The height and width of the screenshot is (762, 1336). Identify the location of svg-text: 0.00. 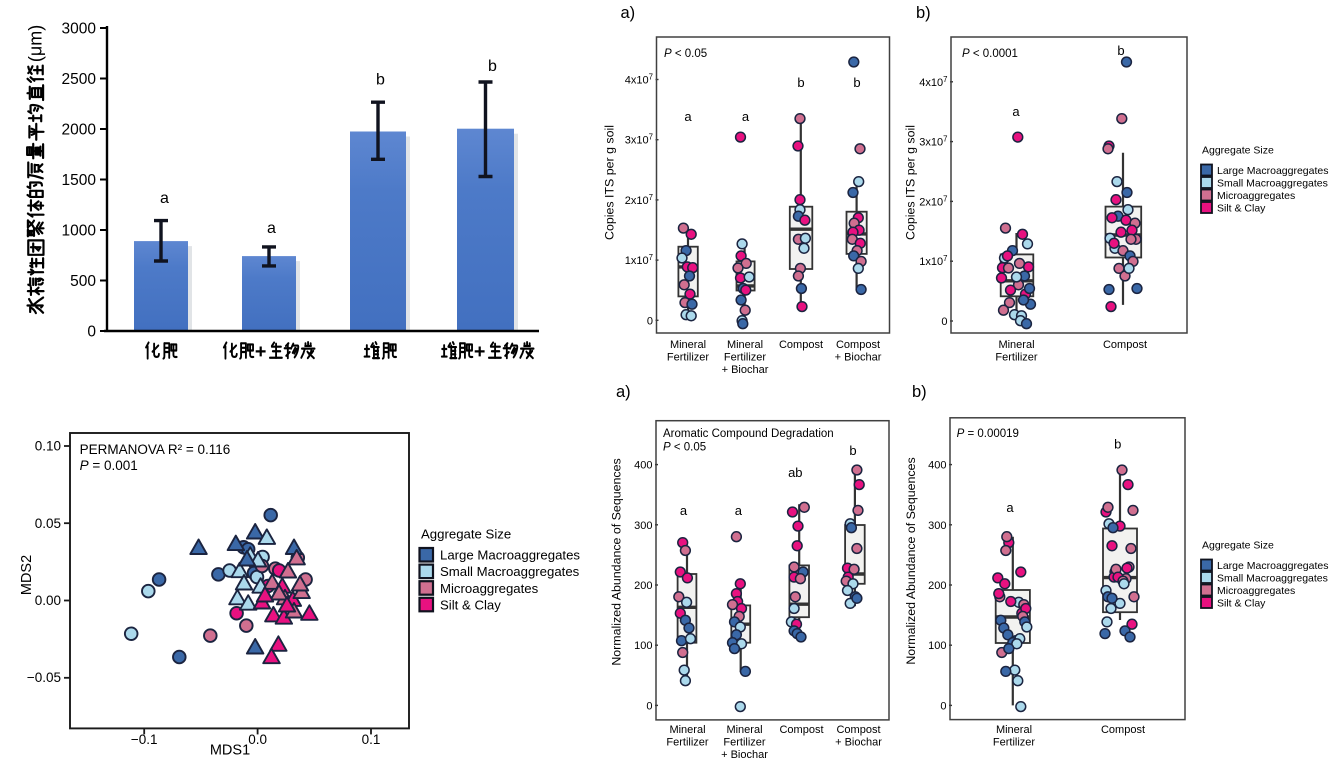
(48, 600).